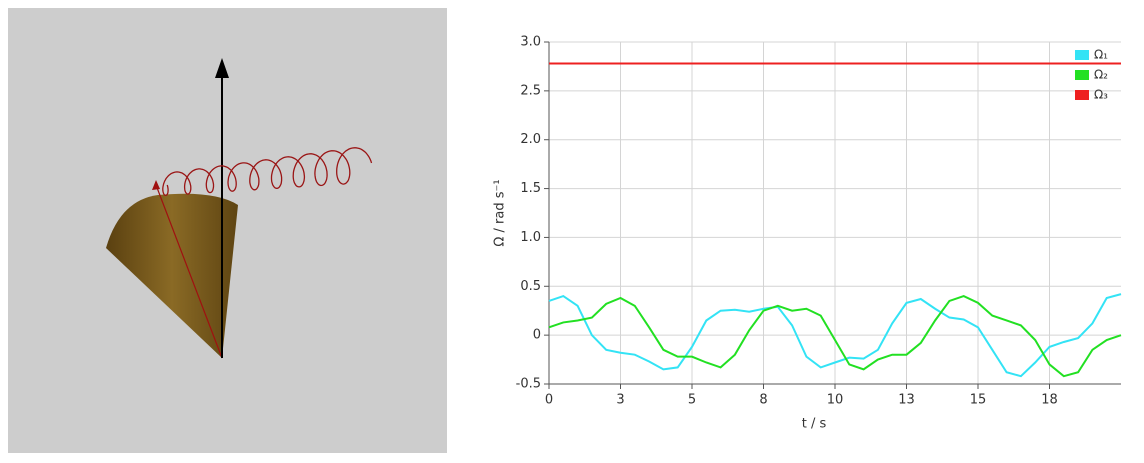  Describe the element at coordinates (763, 400) in the screenshot. I see `x-tick-label: 8` at that location.